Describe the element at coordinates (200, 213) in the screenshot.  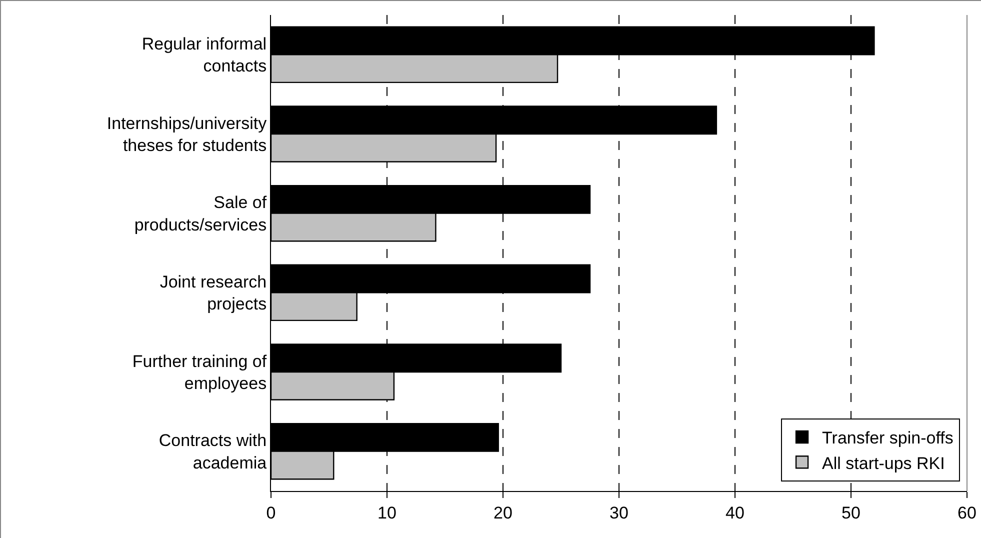
I see `y-tick-label: Sale of products/services` at that location.